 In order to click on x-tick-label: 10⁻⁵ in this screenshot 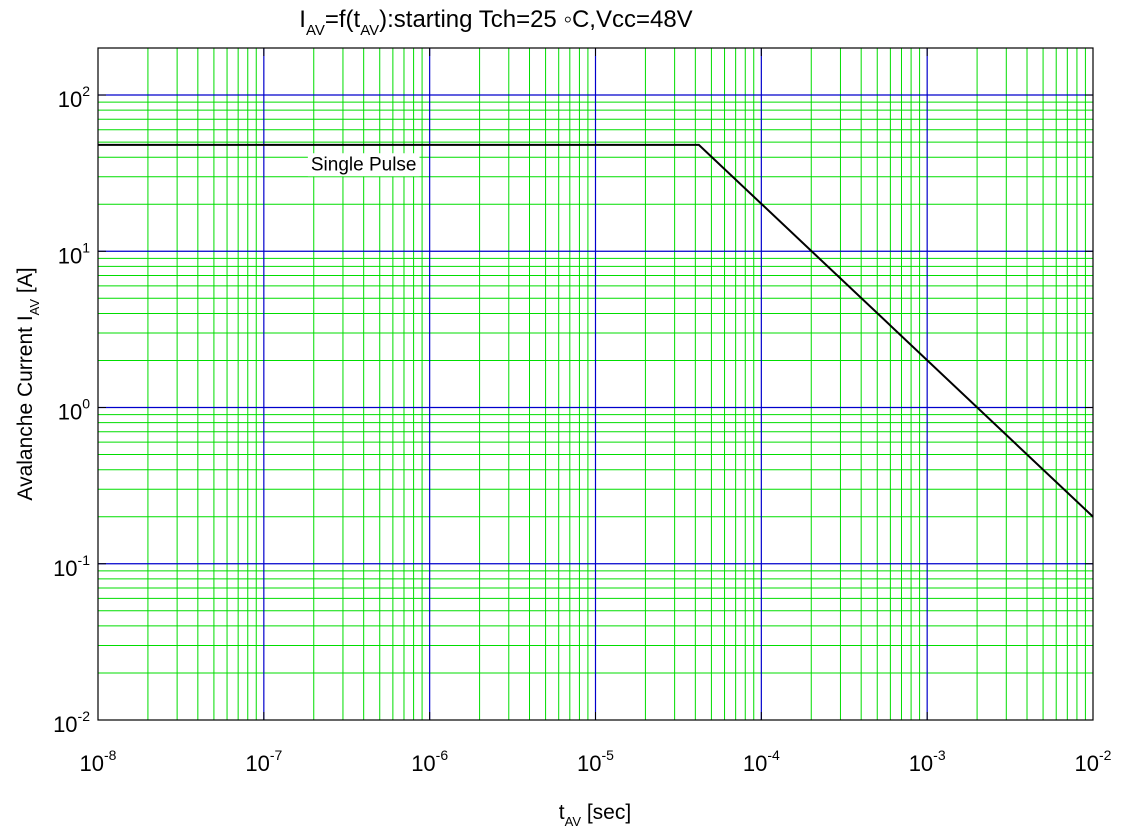, I will do `click(595, 761)`.